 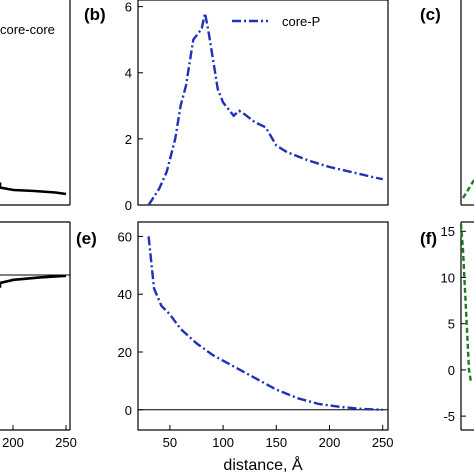 What do you see at coordinates (95, 14) in the screenshot?
I see `panel-b-label: (b)` at bounding box center [95, 14].